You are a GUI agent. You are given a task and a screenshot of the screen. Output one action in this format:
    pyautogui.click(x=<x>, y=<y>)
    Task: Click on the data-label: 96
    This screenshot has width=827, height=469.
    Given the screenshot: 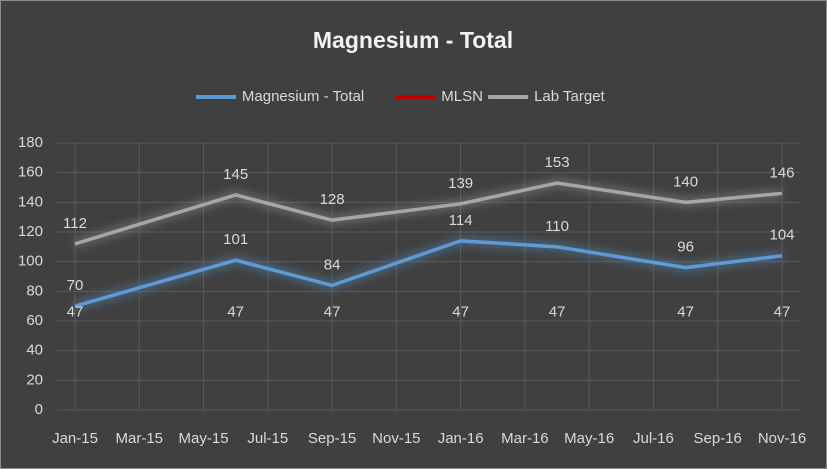 What is the action you would take?
    pyautogui.click(x=685, y=247)
    